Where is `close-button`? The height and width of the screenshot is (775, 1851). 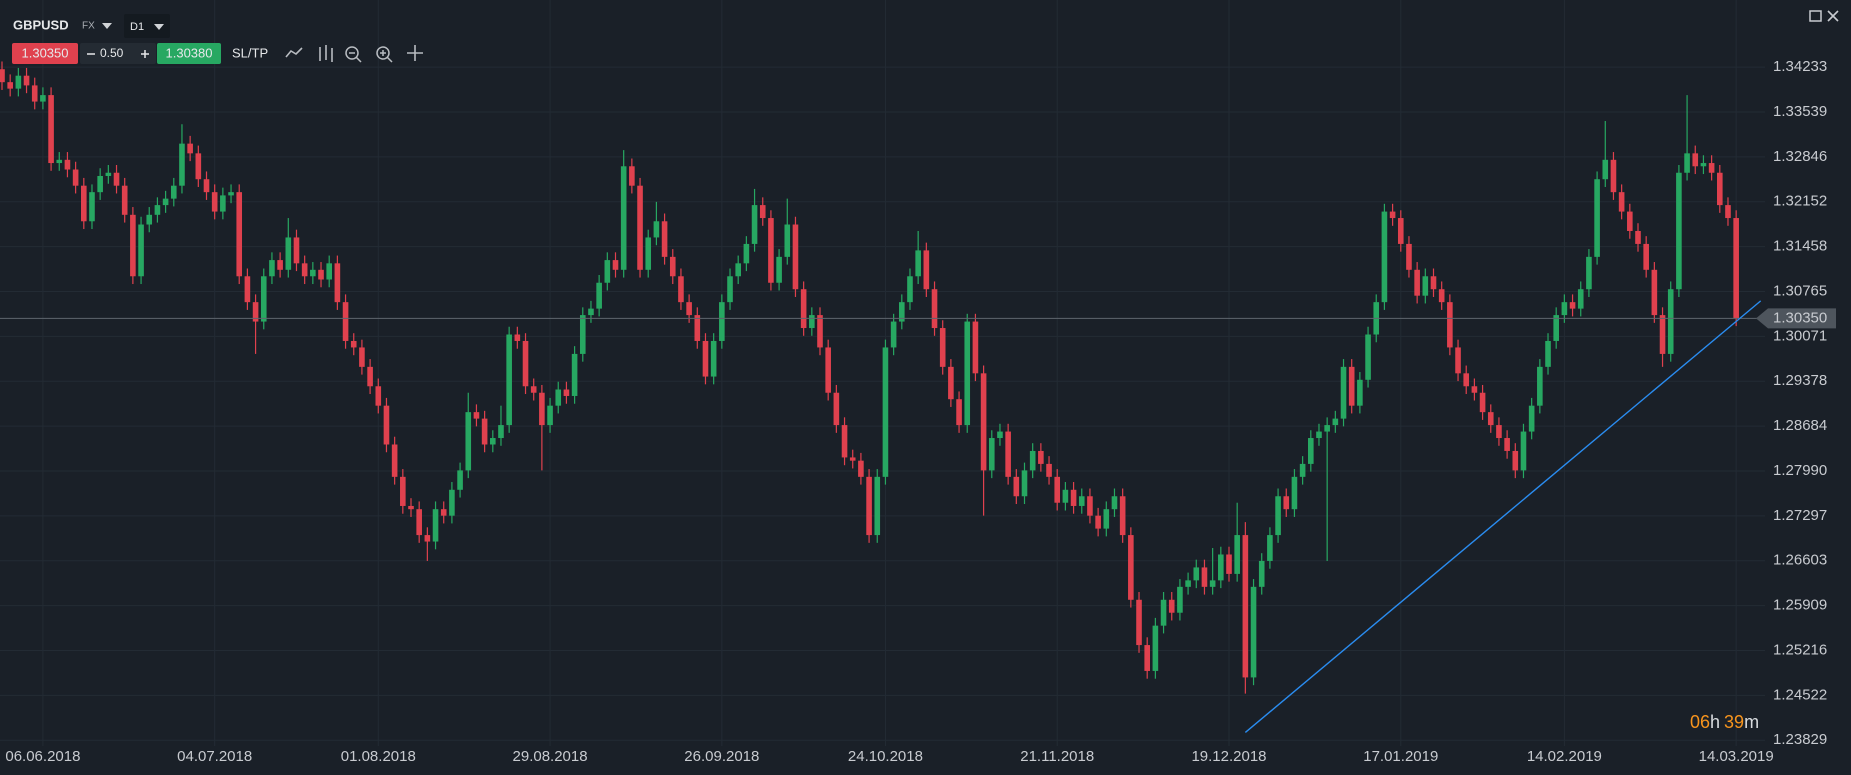
close-button is located at coordinates (1833, 16).